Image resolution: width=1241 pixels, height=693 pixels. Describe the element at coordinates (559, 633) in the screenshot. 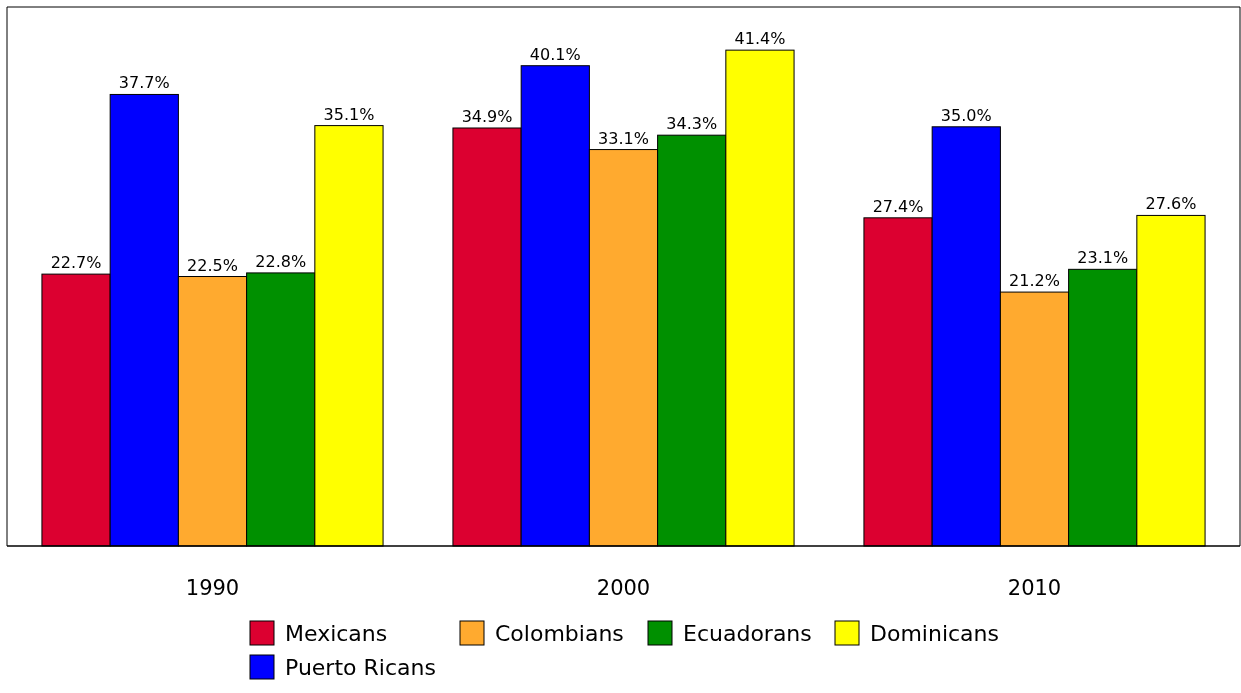

I see `legend-label: Colombians` at that location.